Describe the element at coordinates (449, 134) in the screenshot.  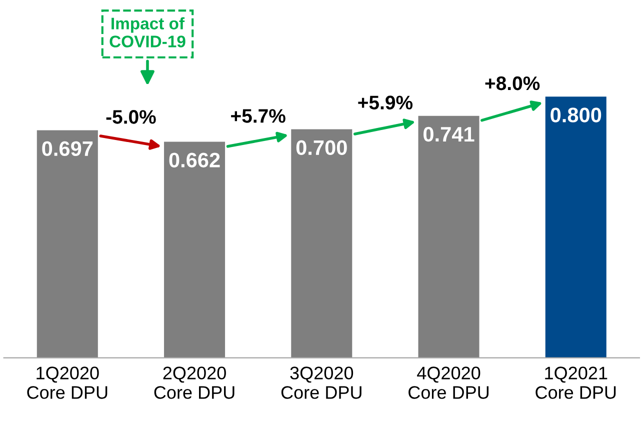
I see `data-label: 0.741` at that location.